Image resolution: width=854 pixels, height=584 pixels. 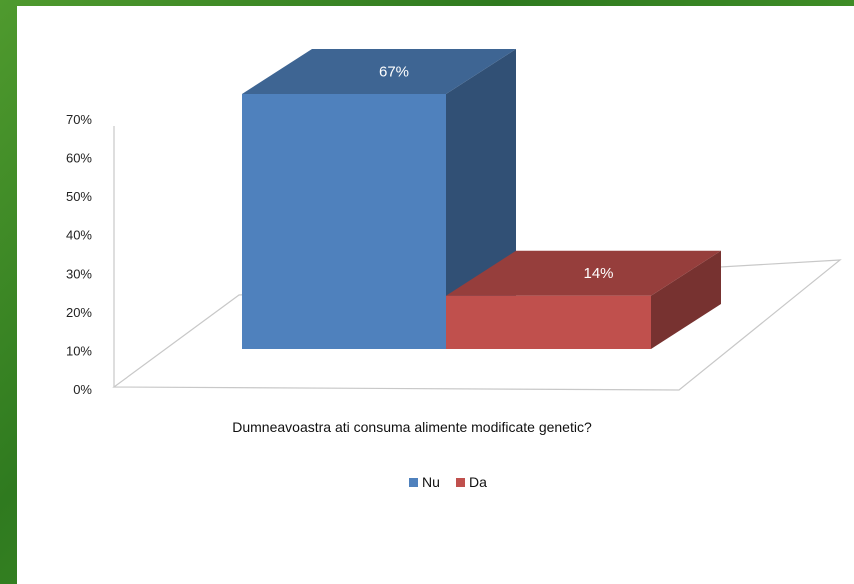 What do you see at coordinates (448, 482) in the screenshot?
I see `legend: Nu Da` at bounding box center [448, 482].